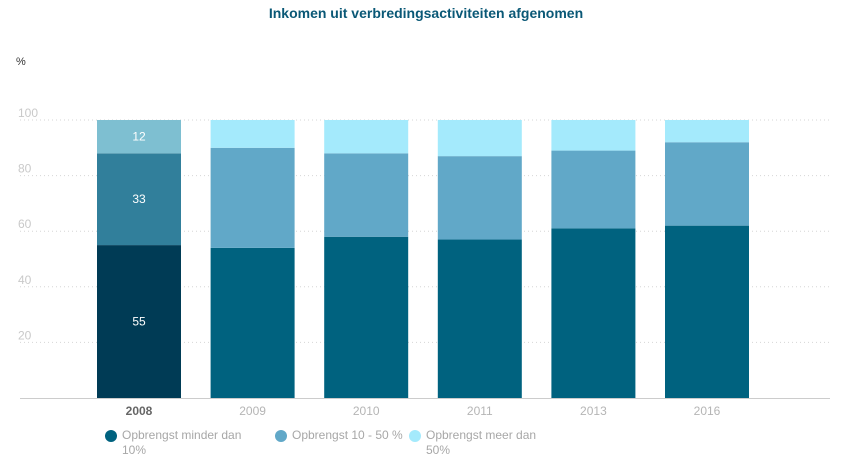  I want to click on legend-item-10-50: Opbrengst 10 - 50 %, so click(355, 435).